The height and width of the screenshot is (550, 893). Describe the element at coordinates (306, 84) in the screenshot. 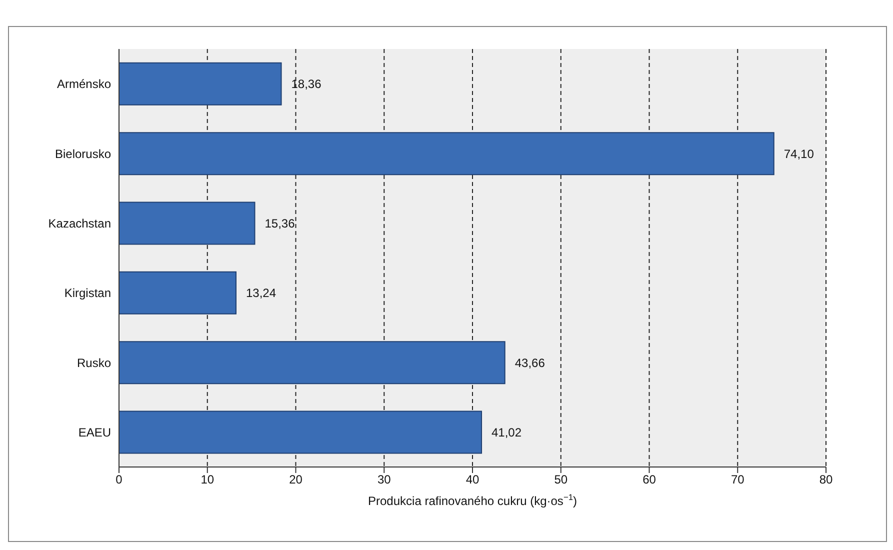

I see `data-label: 18,36` at that location.